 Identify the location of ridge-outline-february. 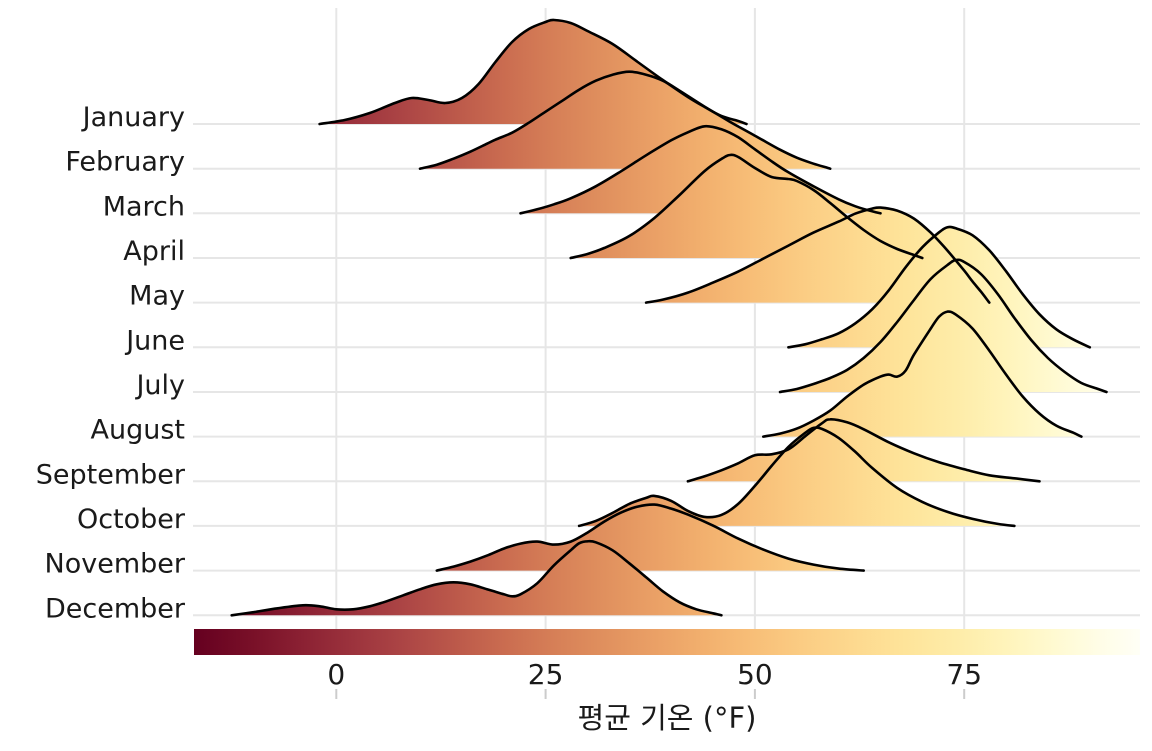
(625, 120).